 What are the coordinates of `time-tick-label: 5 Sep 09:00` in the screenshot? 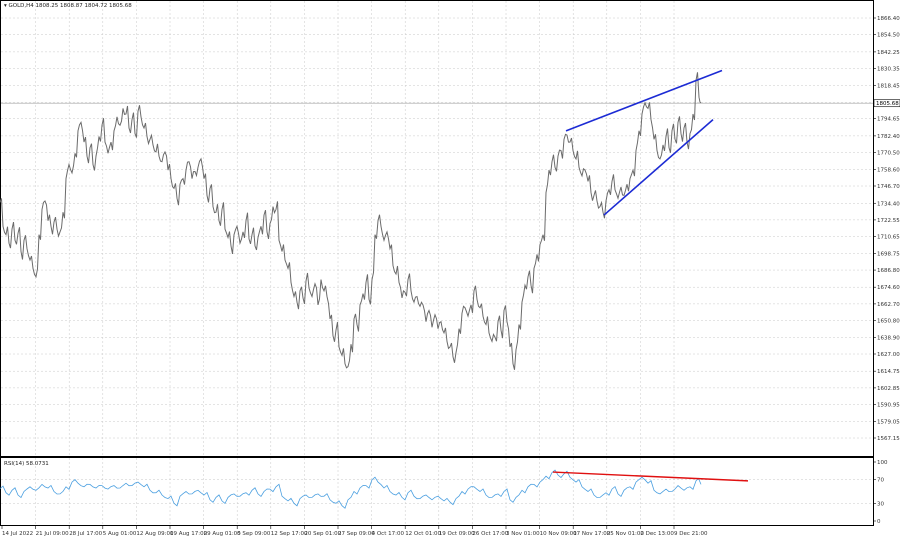 It's located at (254, 534).